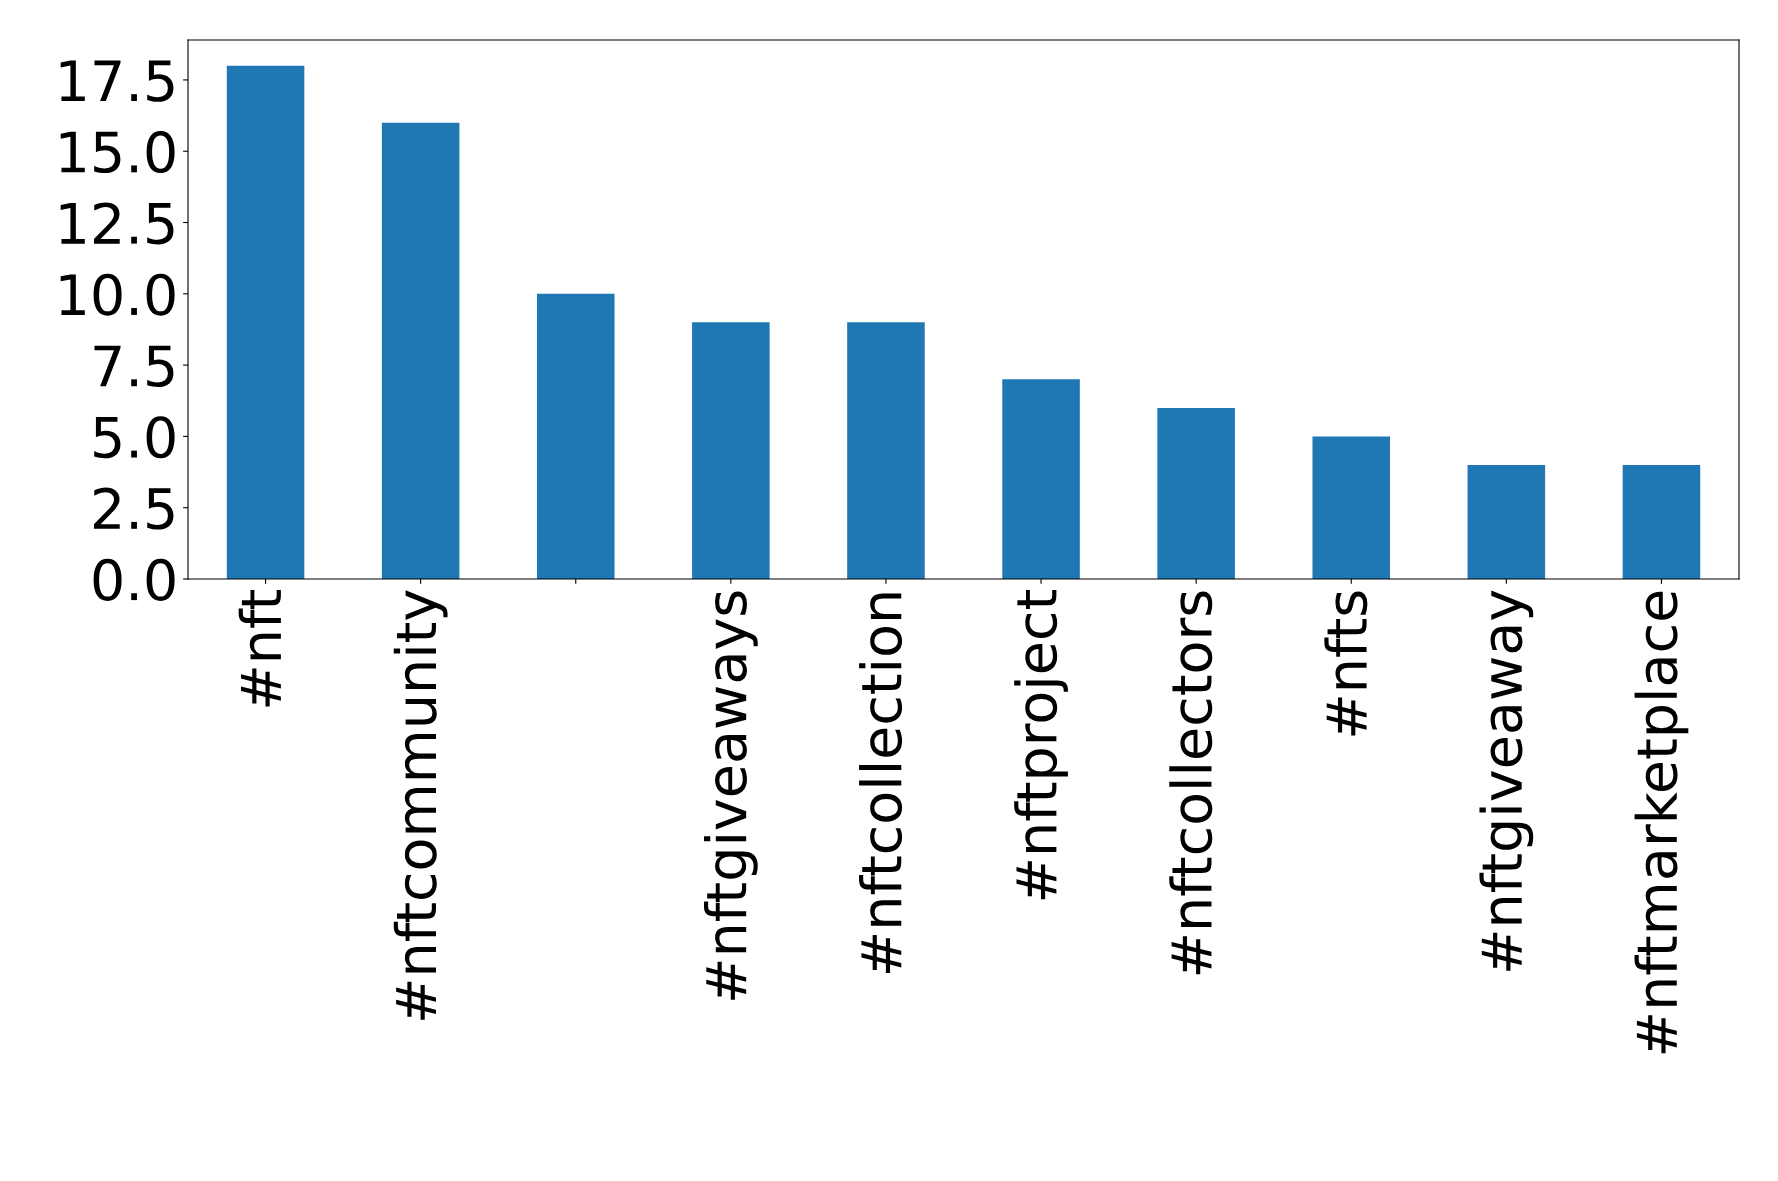  Describe the element at coordinates (134, 437) in the screenshot. I see `y-tick-label: 5.0` at that location.